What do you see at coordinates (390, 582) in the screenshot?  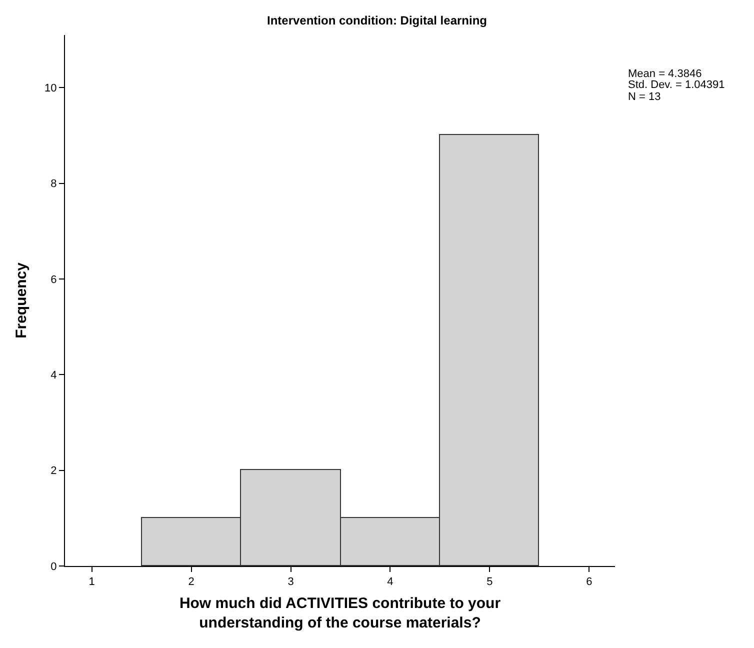 I see `x-tick-label: 4` at bounding box center [390, 582].